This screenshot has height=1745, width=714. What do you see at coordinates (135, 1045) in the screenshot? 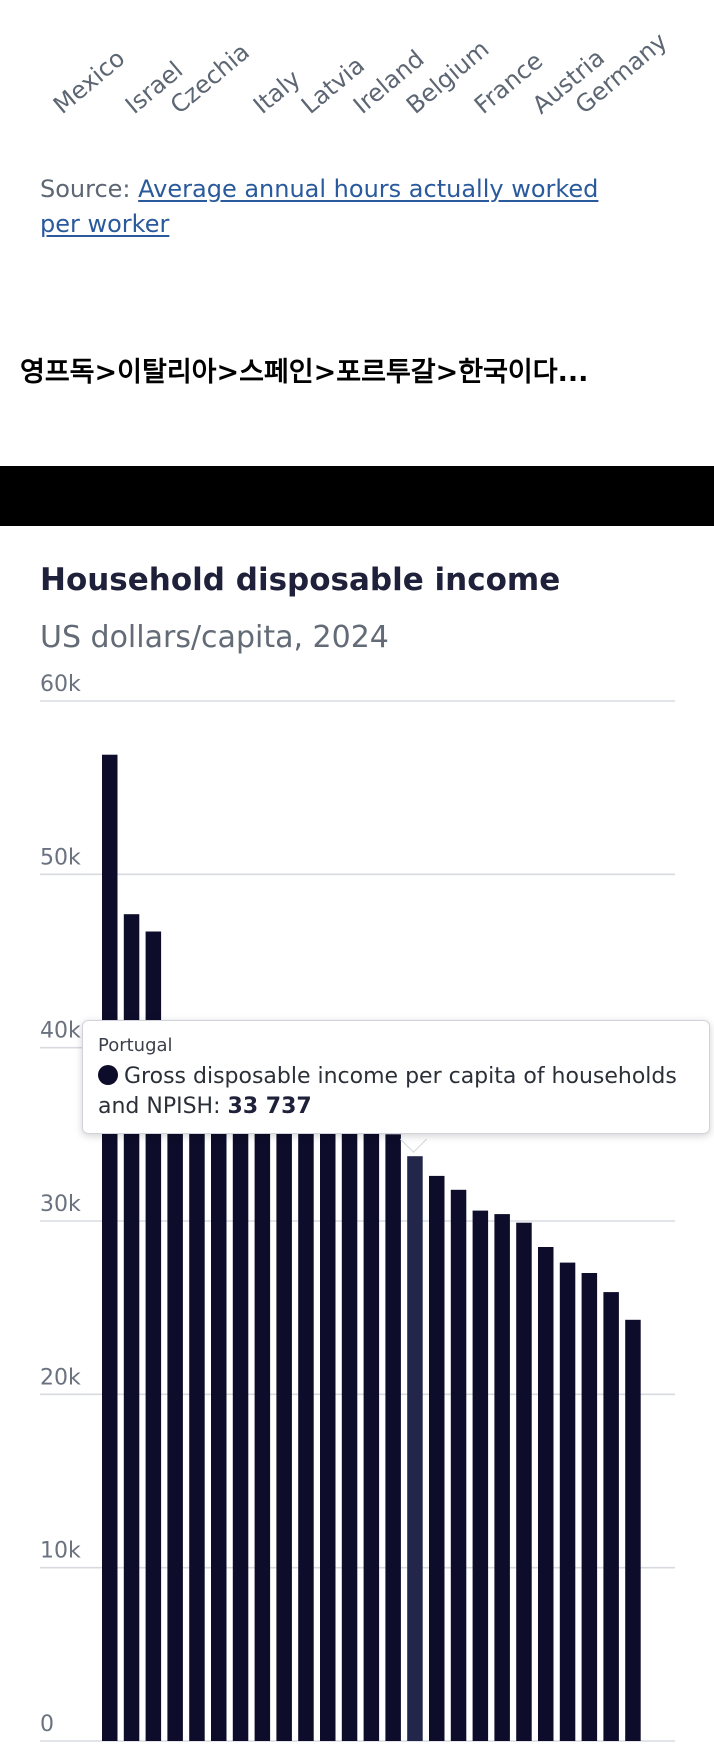
I see `tooltip-country: Portugal` at bounding box center [135, 1045].